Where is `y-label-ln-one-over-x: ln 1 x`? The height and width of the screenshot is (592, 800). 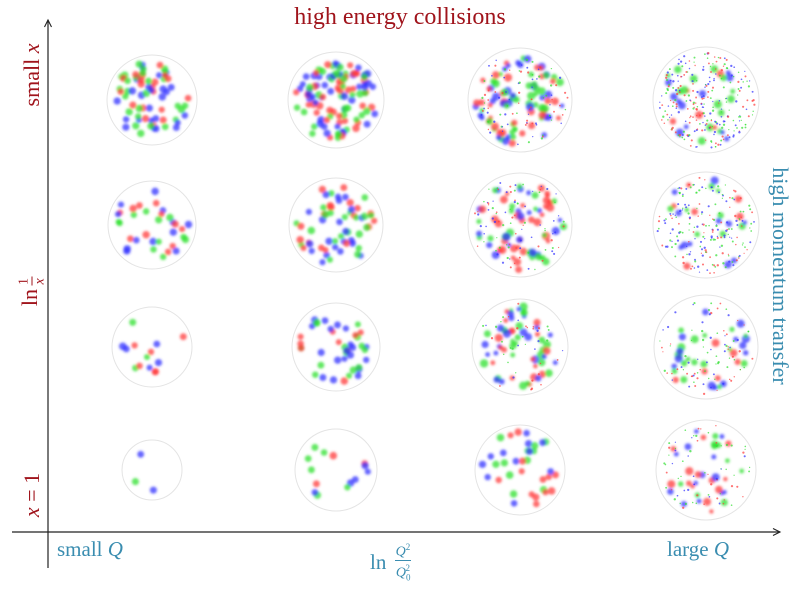 y-label-ln-one-over-x: ln 1 x is located at coordinates (32, 291).